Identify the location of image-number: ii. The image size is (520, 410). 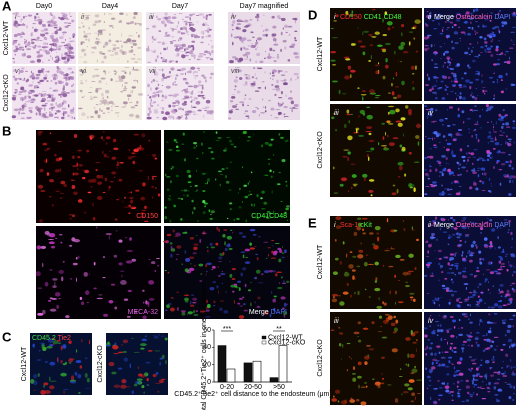
(83, 17).